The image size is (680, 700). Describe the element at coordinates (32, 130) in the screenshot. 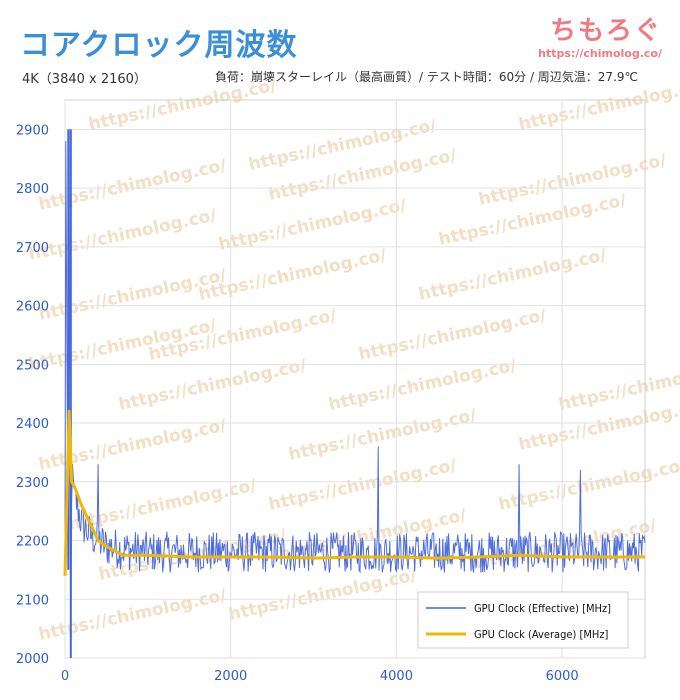

I see `y-tick-label: 2900` at that location.